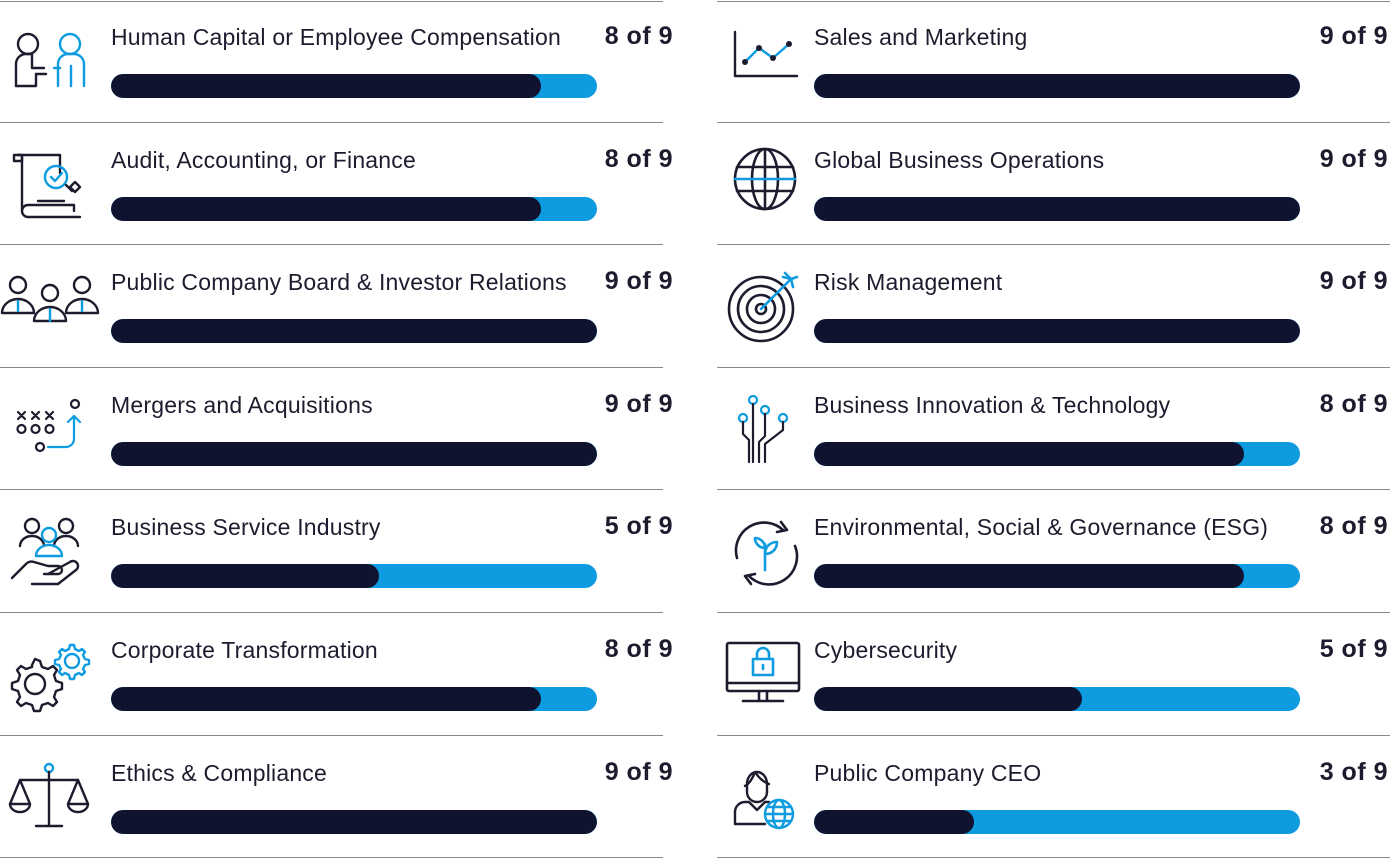  What do you see at coordinates (1052, 61) in the screenshot?
I see `skill-row: Sales and Marketing 9 of 9` at bounding box center [1052, 61].